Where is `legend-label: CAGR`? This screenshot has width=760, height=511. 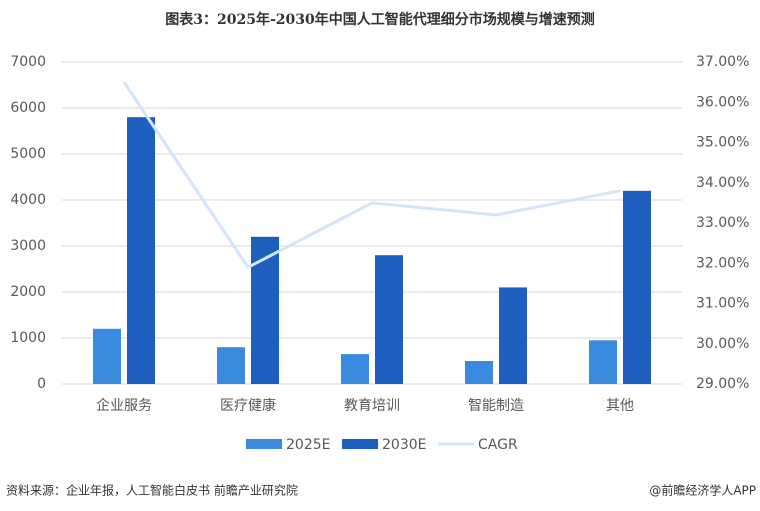
legend-label: CAGR is located at coordinates (498, 445).